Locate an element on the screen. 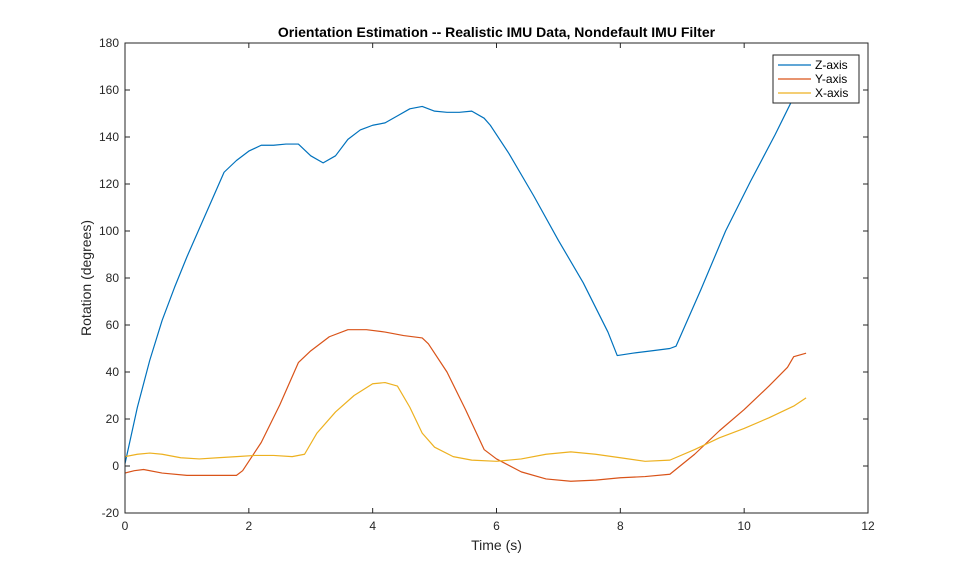 The width and height of the screenshot is (959, 577). y-tick-label: 160 is located at coordinates (109, 90).